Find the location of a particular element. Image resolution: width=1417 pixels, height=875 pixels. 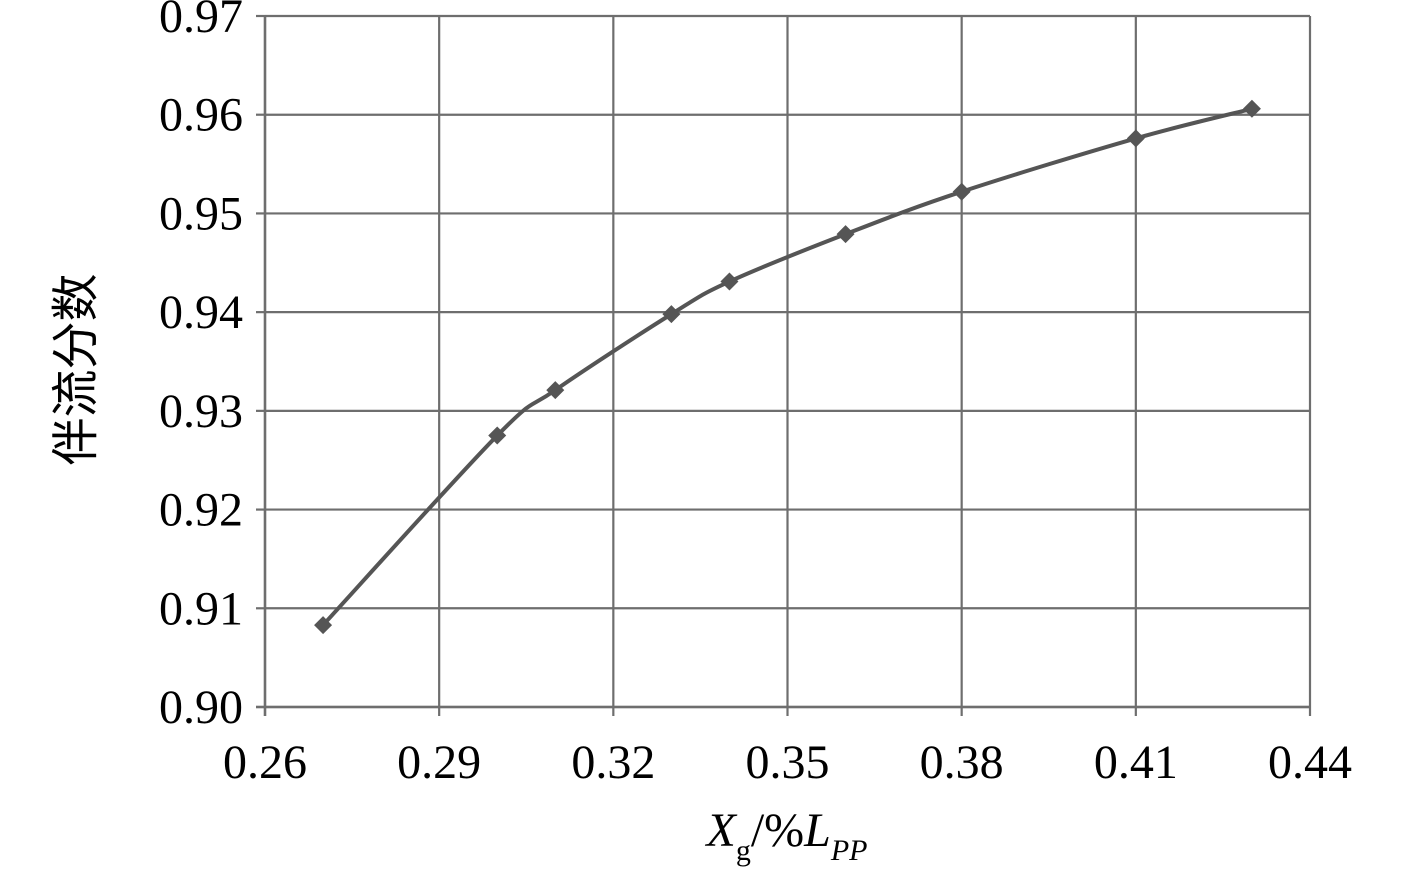

x-tick-label: 0.35 is located at coordinates (788, 762).